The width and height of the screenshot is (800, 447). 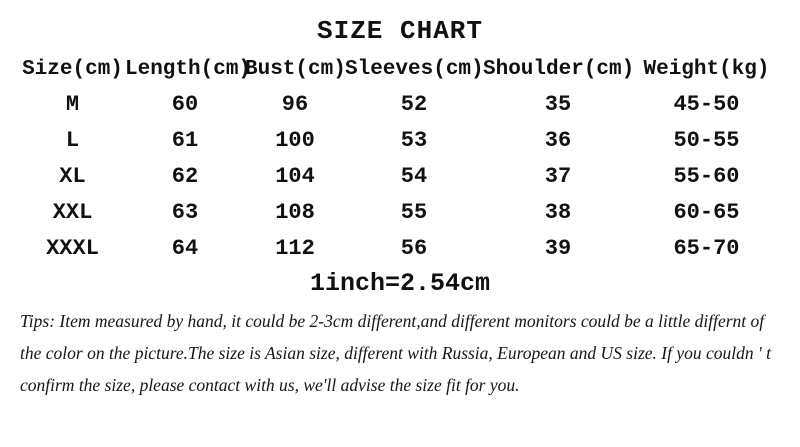 What do you see at coordinates (185, 140) in the screenshot?
I see `table-cell: 61` at bounding box center [185, 140].